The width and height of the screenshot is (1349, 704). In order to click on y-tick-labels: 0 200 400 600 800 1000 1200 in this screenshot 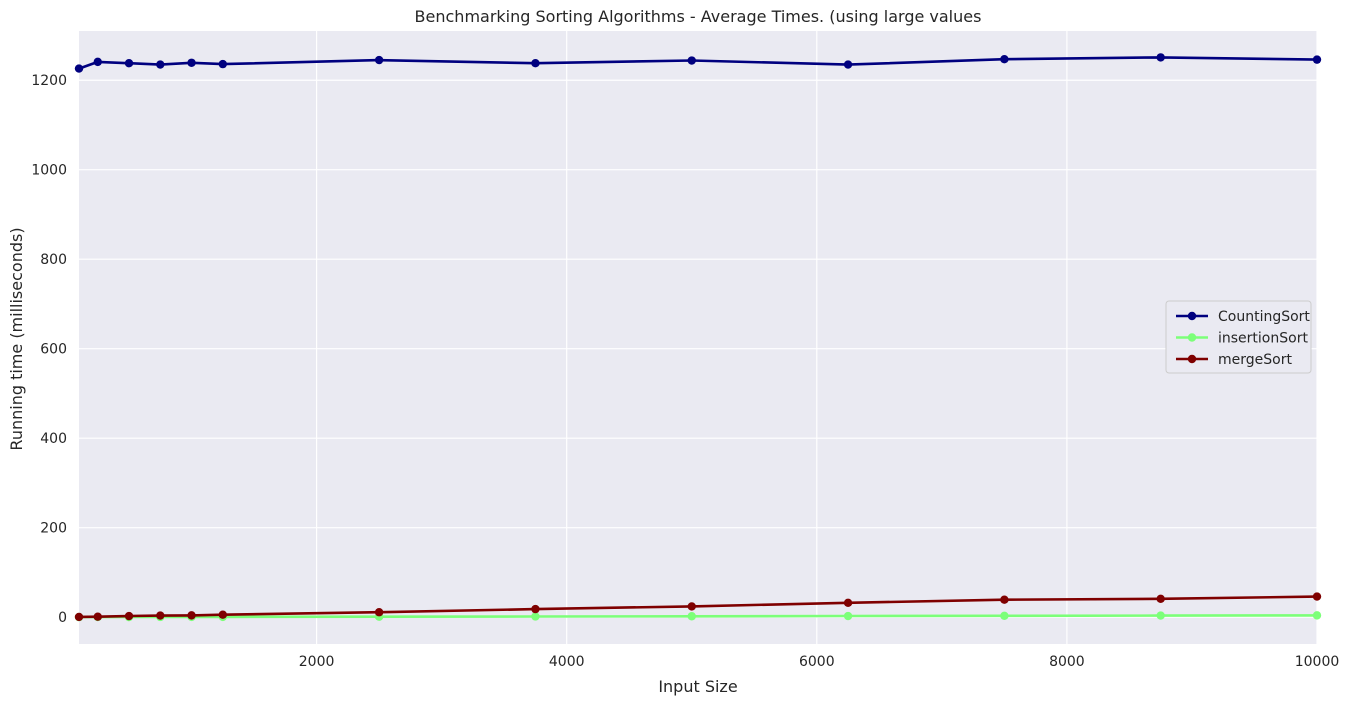, I will do `click(49, 349)`.